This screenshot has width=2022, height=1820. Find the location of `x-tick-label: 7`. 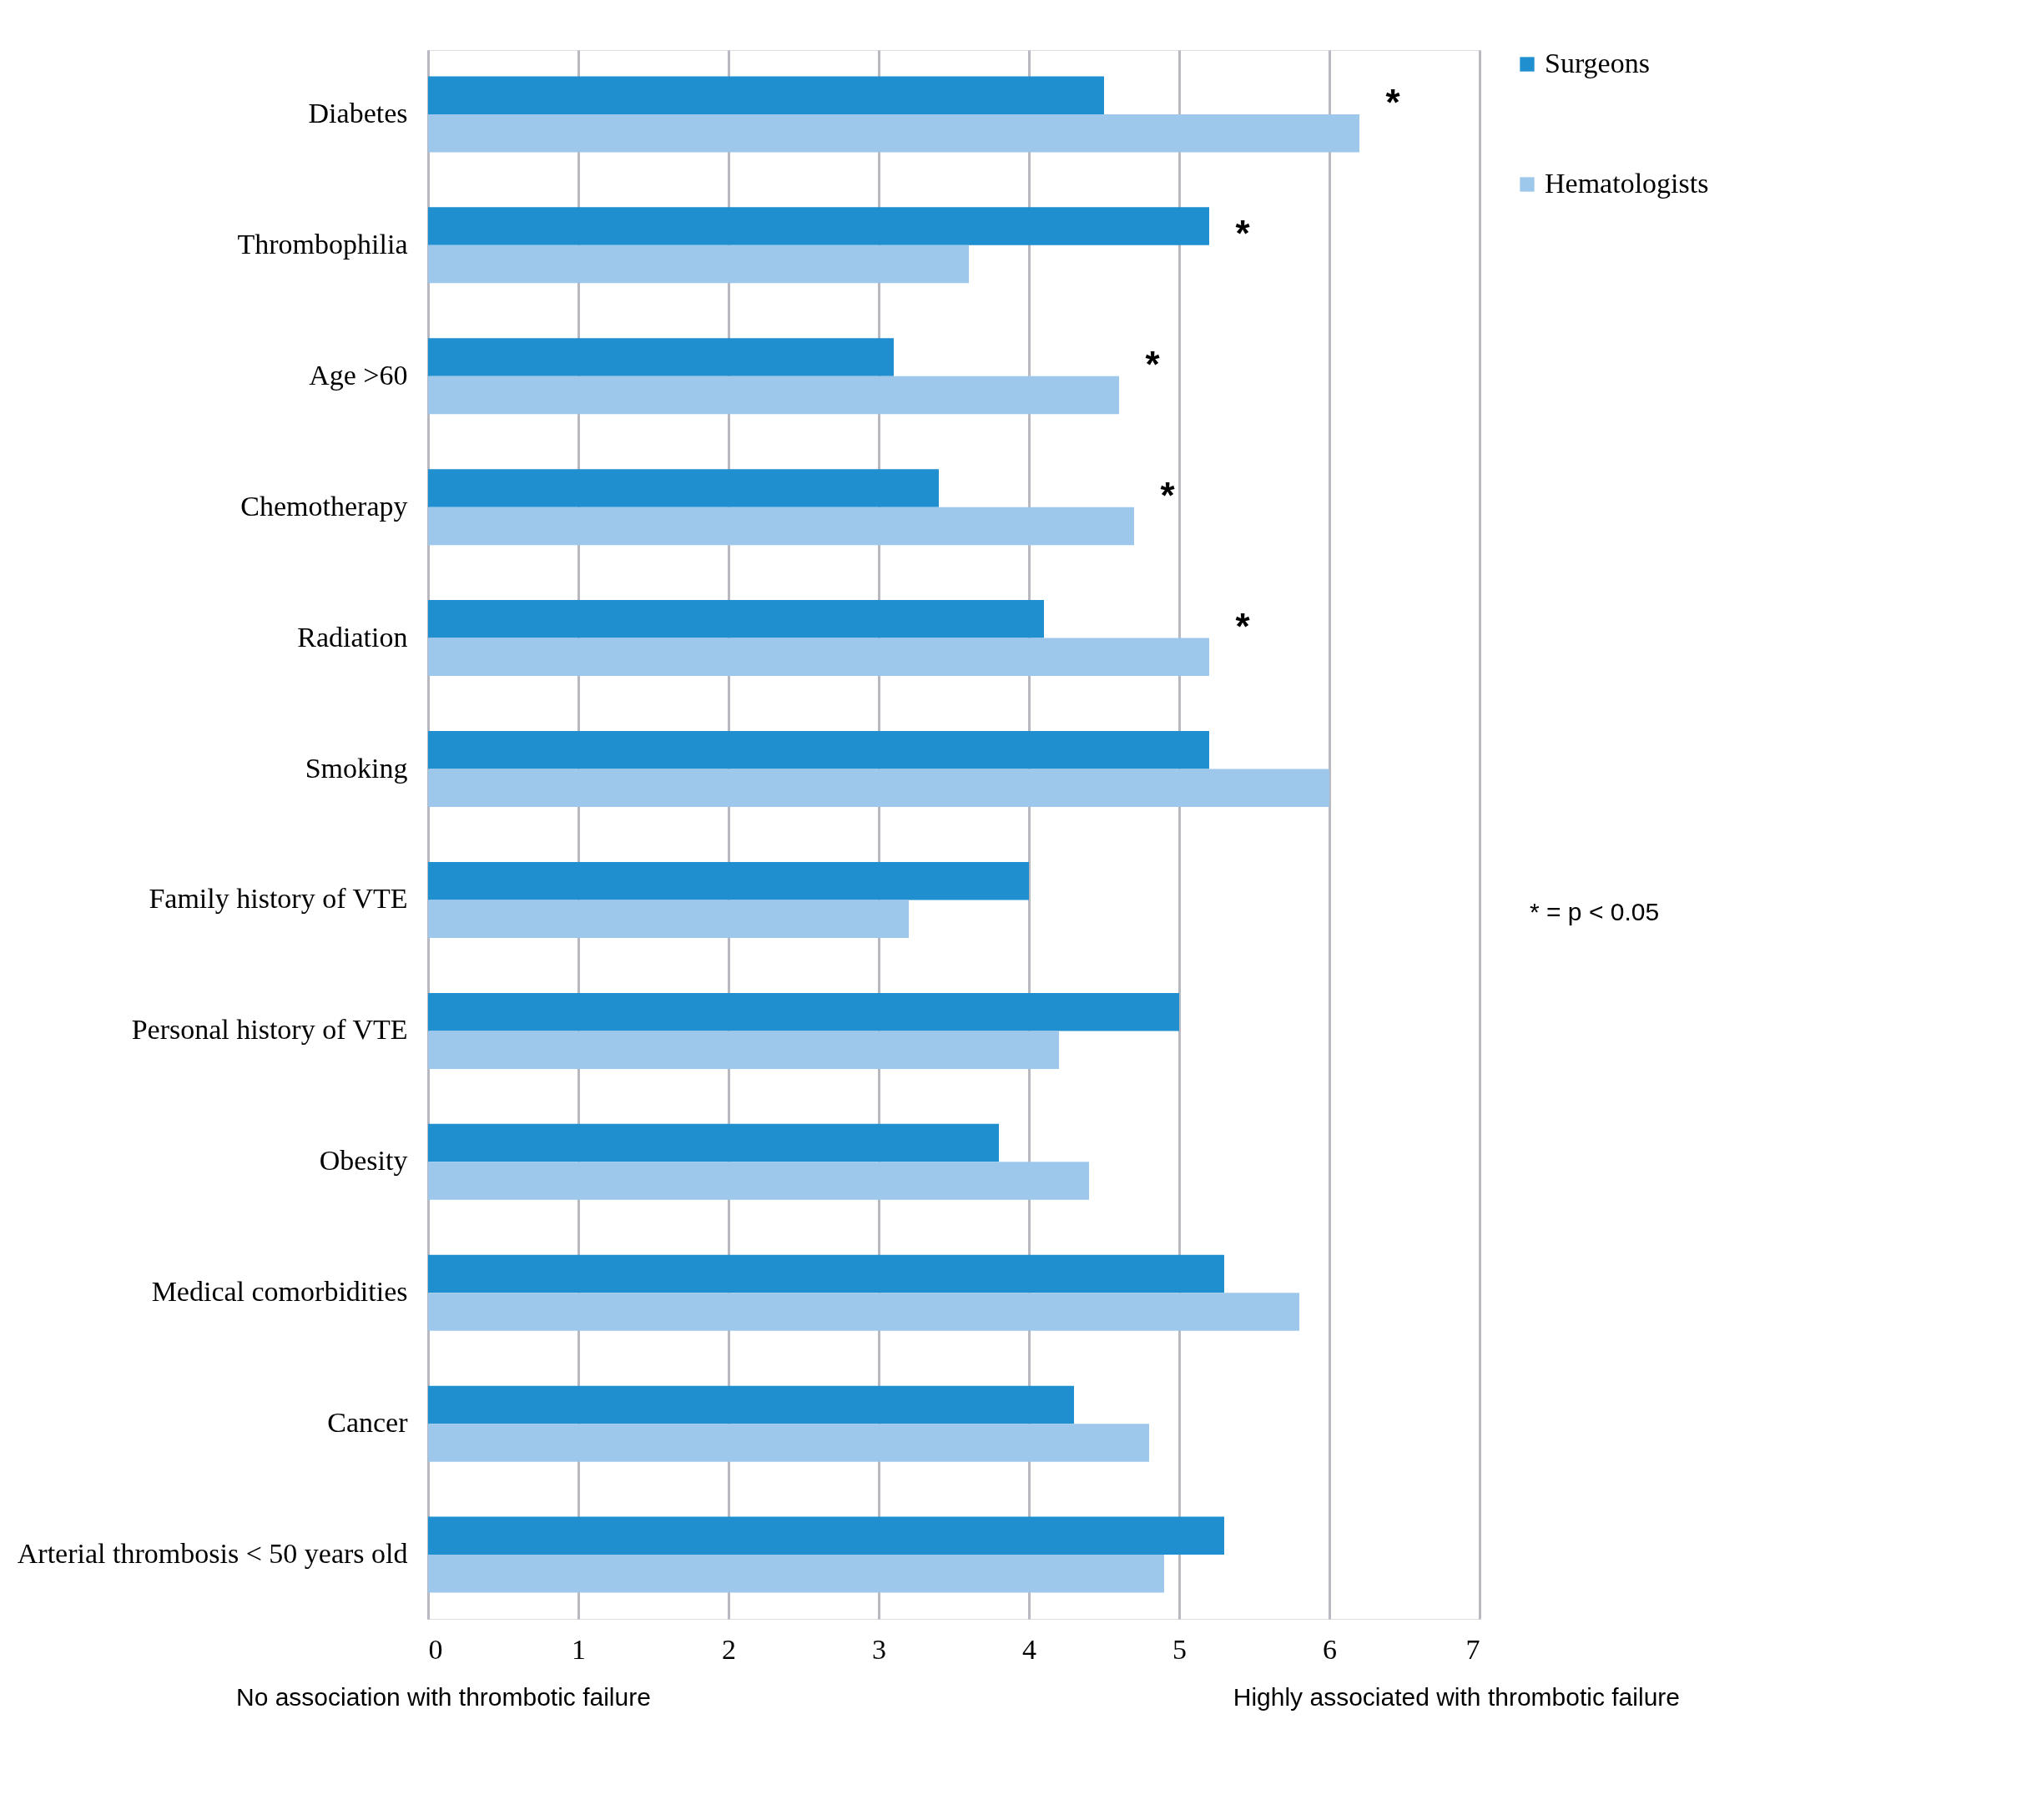

x-tick-label: 7 is located at coordinates (1472, 1649).